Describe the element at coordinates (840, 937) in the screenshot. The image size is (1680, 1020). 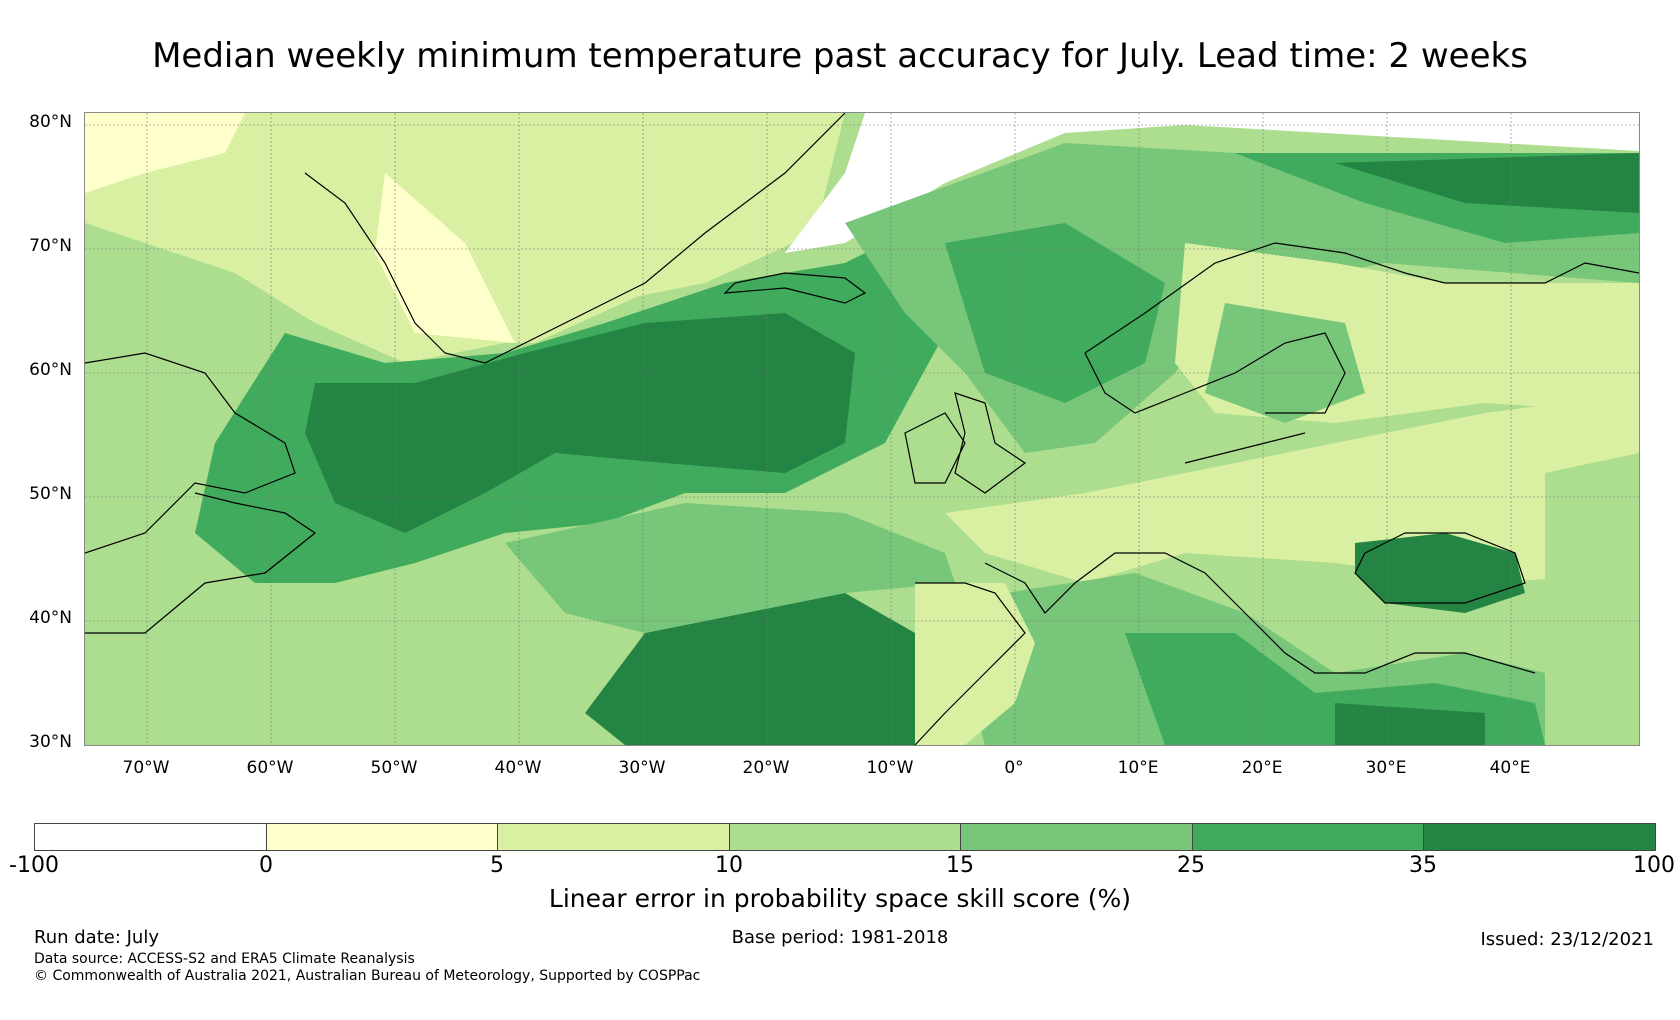
I see `base-period: Base period: 1981-2018` at that location.